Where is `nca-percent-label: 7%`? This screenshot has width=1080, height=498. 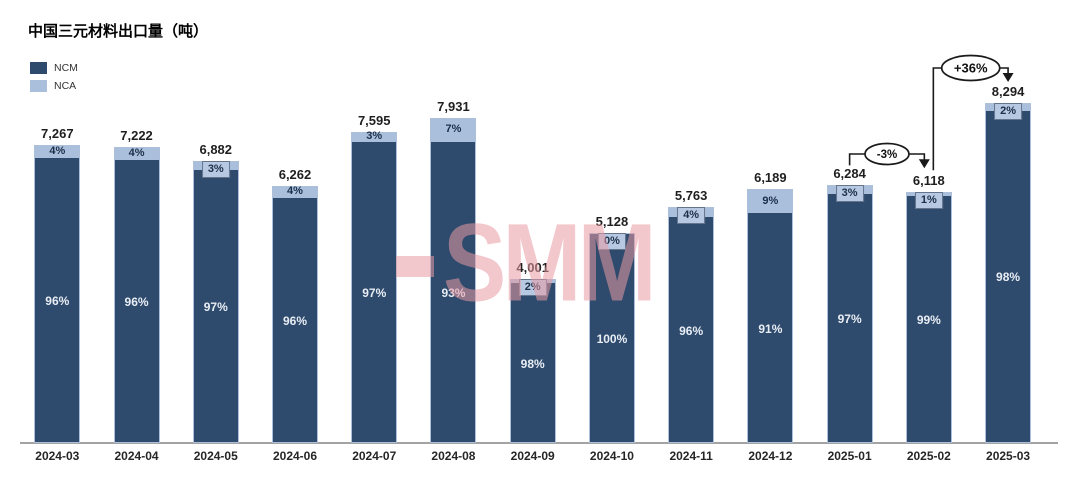
nca-percent-label: 7% is located at coordinates (453, 129).